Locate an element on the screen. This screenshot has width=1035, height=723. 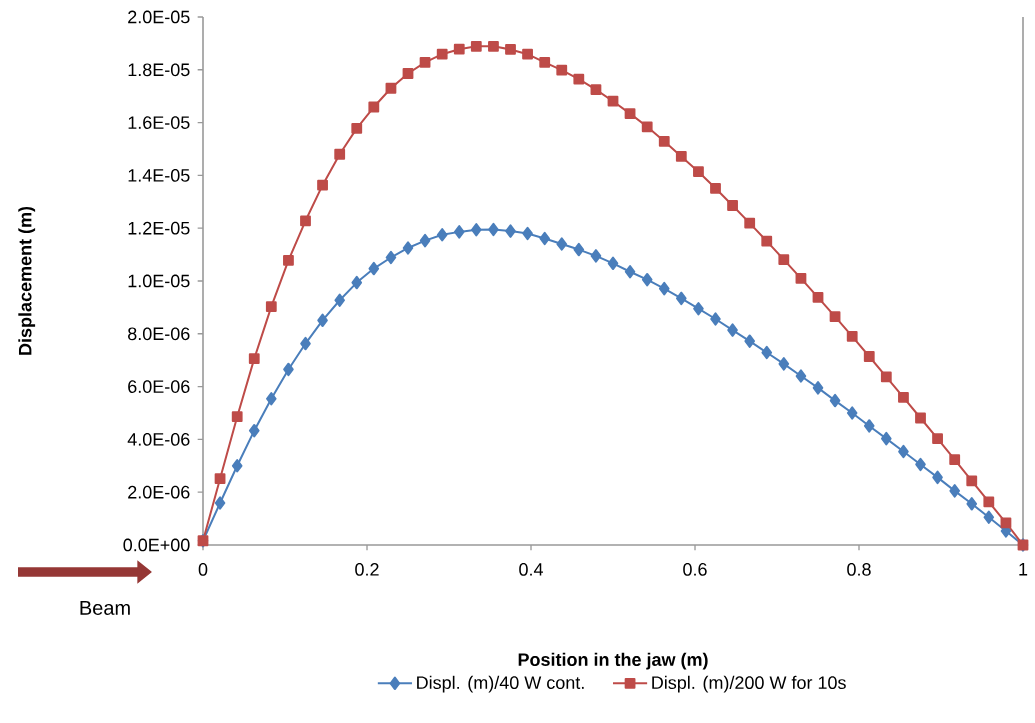
y-tick-label: 1.8E-05 is located at coordinates (159, 70).